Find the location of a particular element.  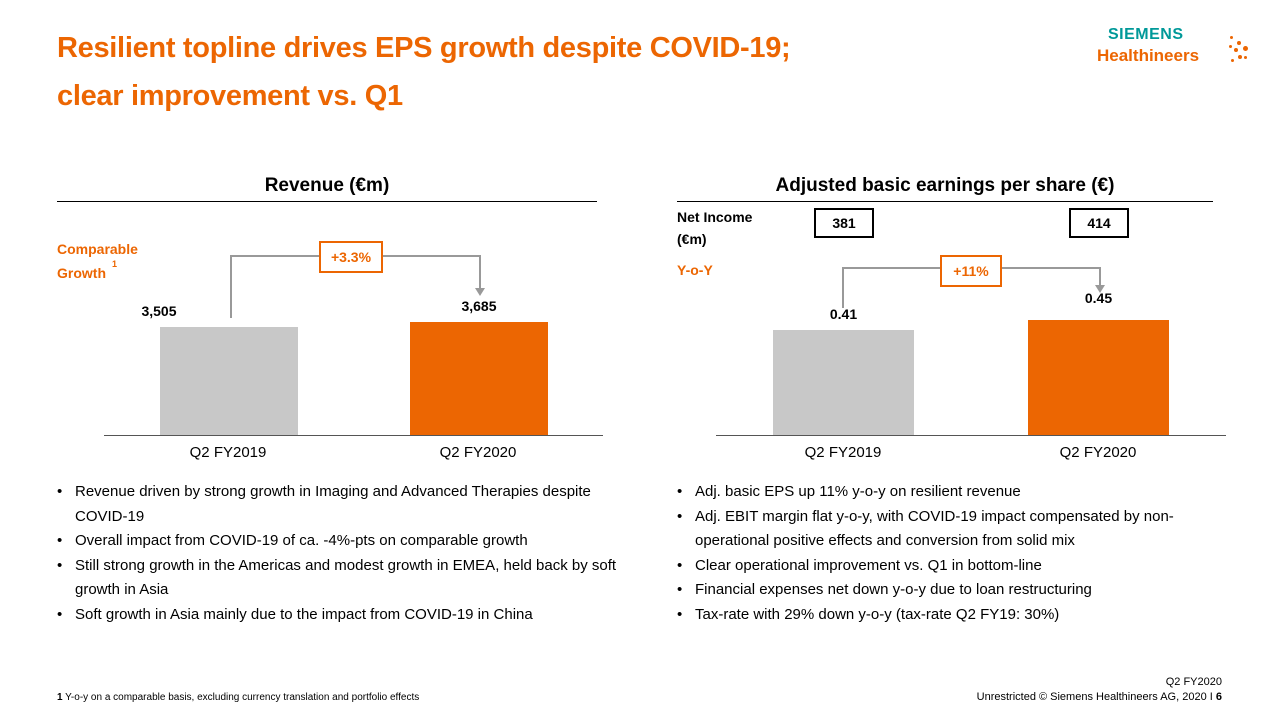

net-income-value: 414 is located at coordinates (1099, 223).